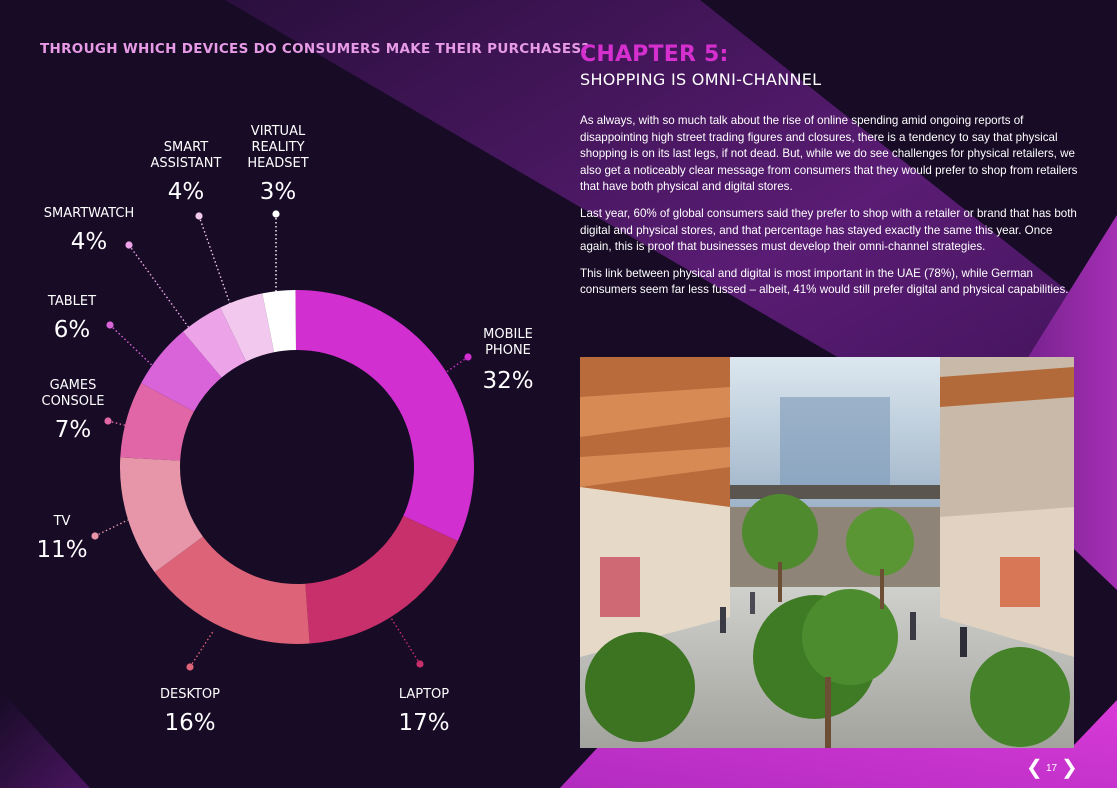  I want to click on slice-category-label: VIRTUAL REALITY HEADSET, so click(277, 147).